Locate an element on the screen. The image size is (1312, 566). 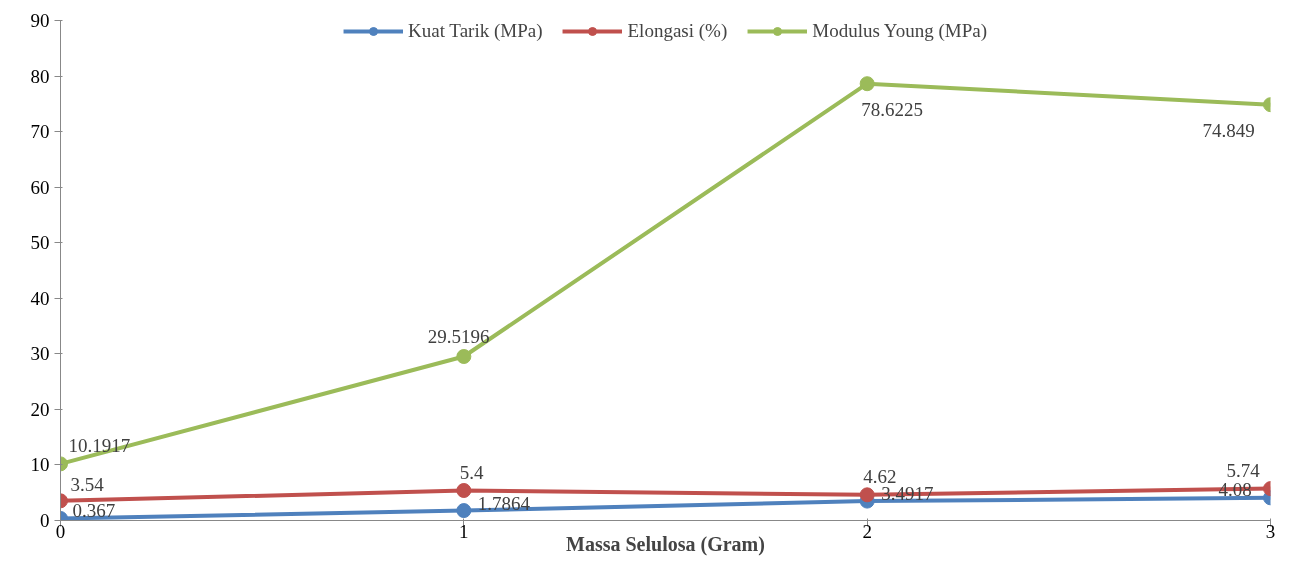
x-tick-label: 0 is located at coordinates (60, 531).